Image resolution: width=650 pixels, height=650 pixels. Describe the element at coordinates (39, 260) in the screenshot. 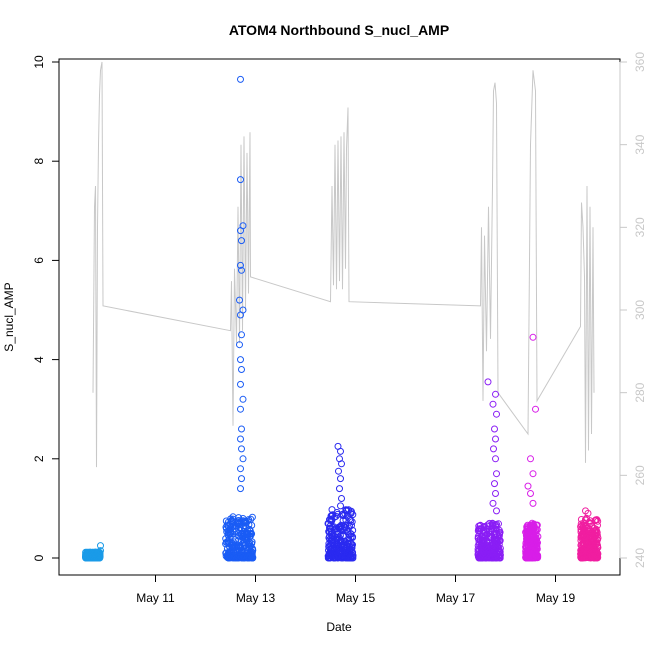

I see `y-tick-label: 6` at that location.